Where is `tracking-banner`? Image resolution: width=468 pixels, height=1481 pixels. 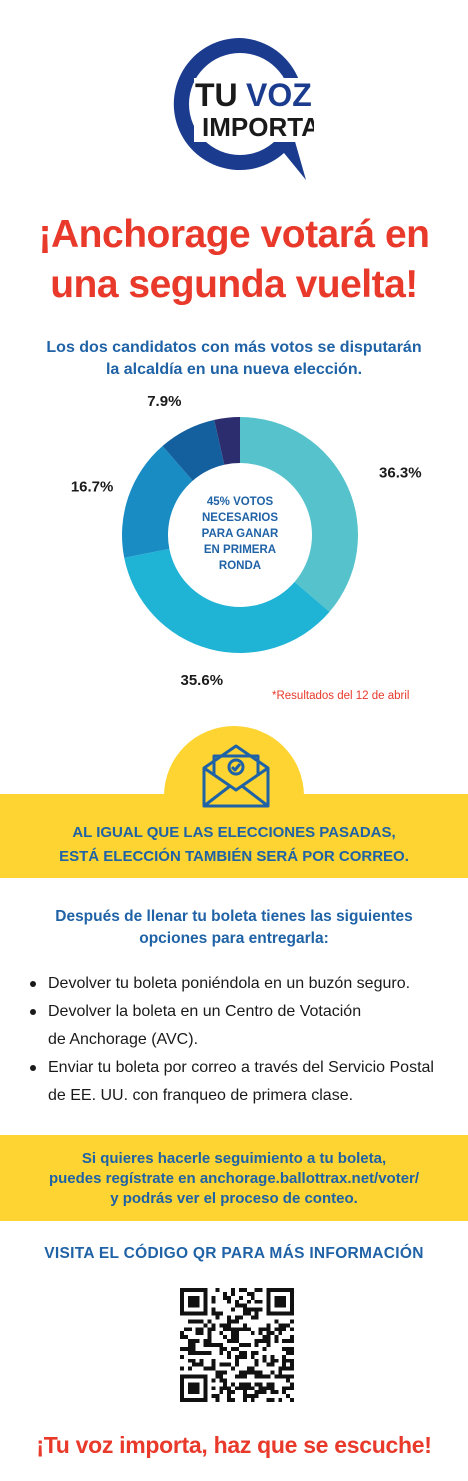
tracking-banner is located at coordinates (234, 1178).